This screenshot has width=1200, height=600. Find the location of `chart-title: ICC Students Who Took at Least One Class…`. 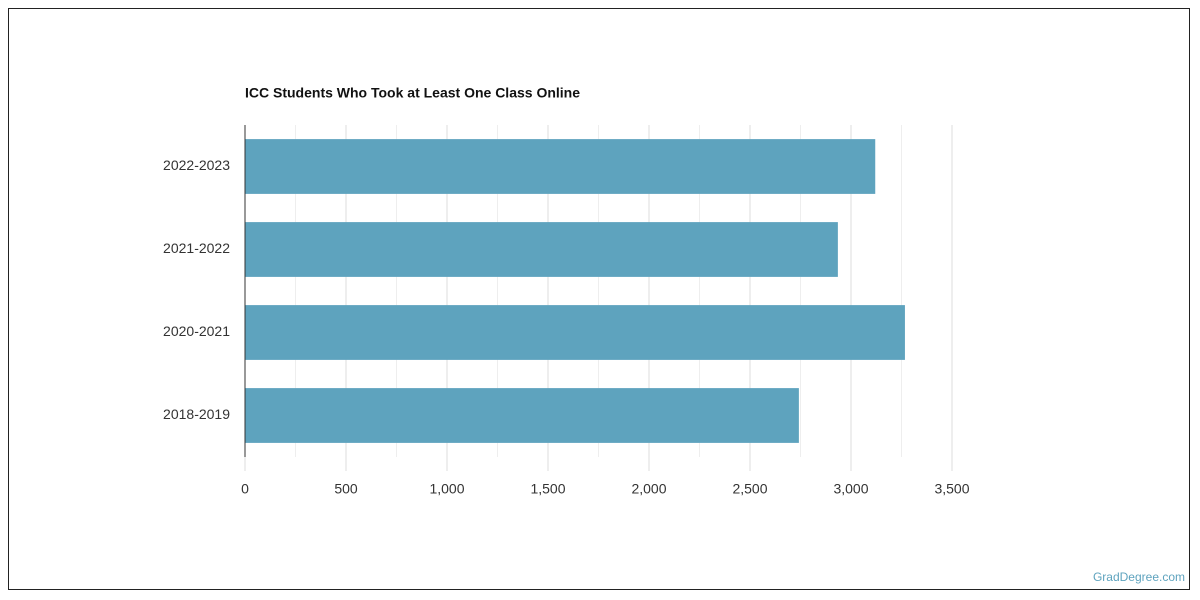

chart-title: ICC Students Who Took at Least One Class… is located at coordinates (412, 93).